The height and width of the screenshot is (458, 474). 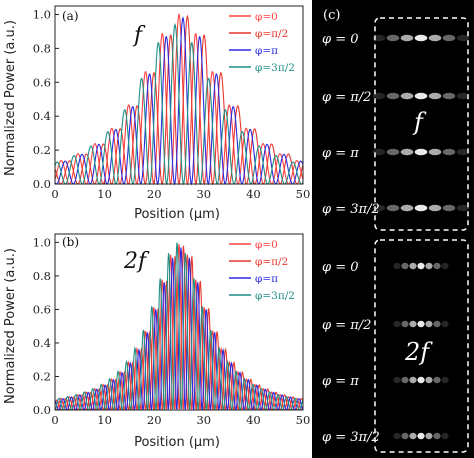 I want to click on chart-a-ylabel: Normalized Power (a.u.), so click(x=10, y=98).